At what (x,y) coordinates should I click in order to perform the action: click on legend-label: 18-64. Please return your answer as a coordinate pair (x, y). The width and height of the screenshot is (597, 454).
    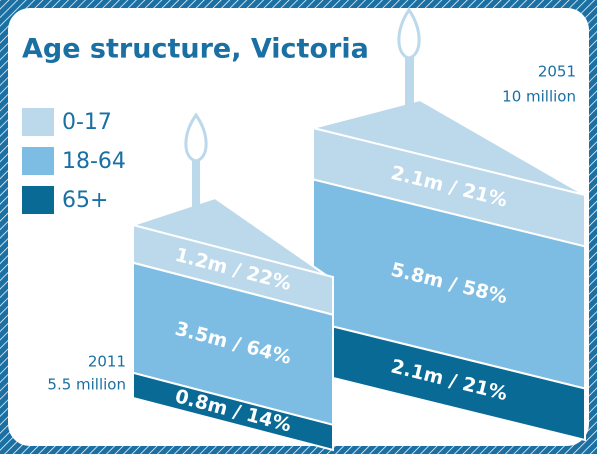
    Looking at the image, I should click on (94, 161).